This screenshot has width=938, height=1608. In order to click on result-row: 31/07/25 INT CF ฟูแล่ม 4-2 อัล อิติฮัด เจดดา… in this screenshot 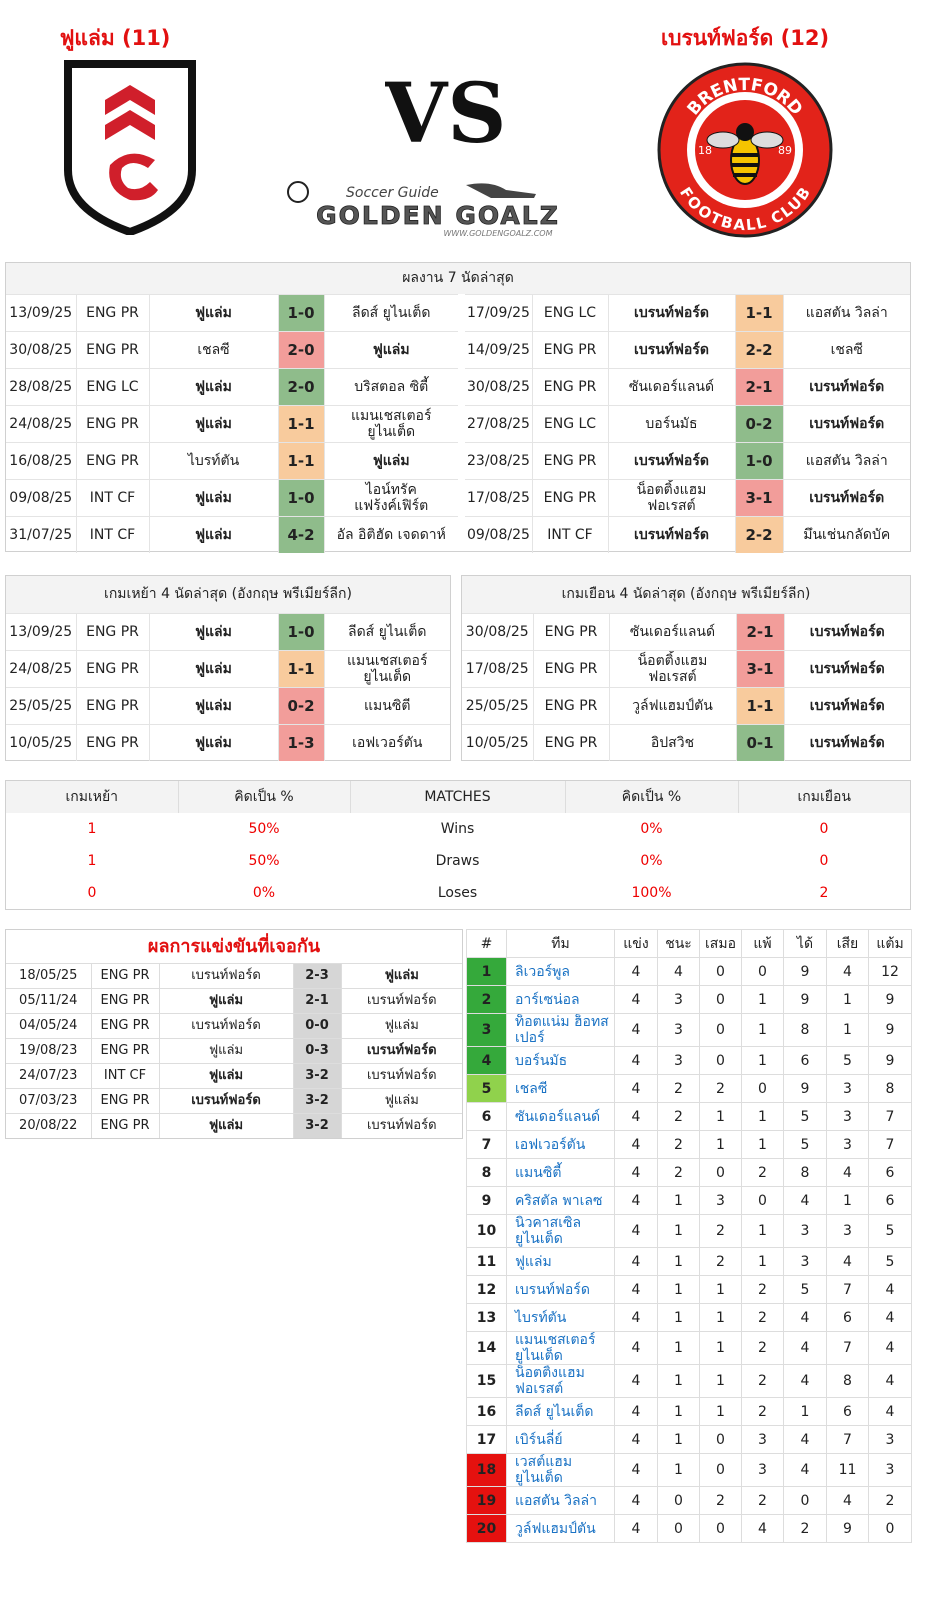, I will do `click(232, 534)`.